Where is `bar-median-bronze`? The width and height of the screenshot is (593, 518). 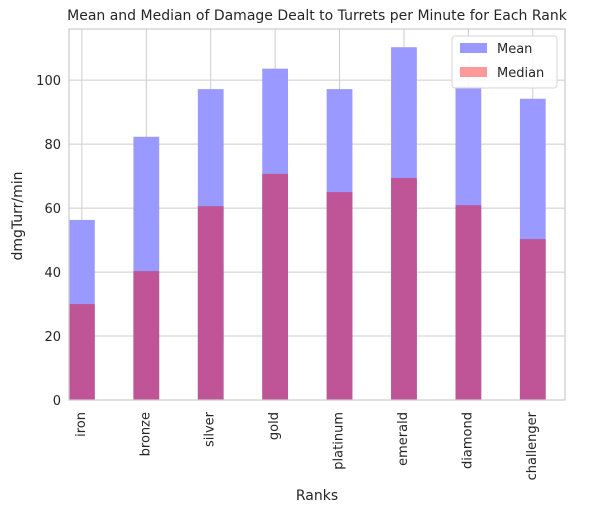 bar-median-bronze is located at coordinates (146, 335).